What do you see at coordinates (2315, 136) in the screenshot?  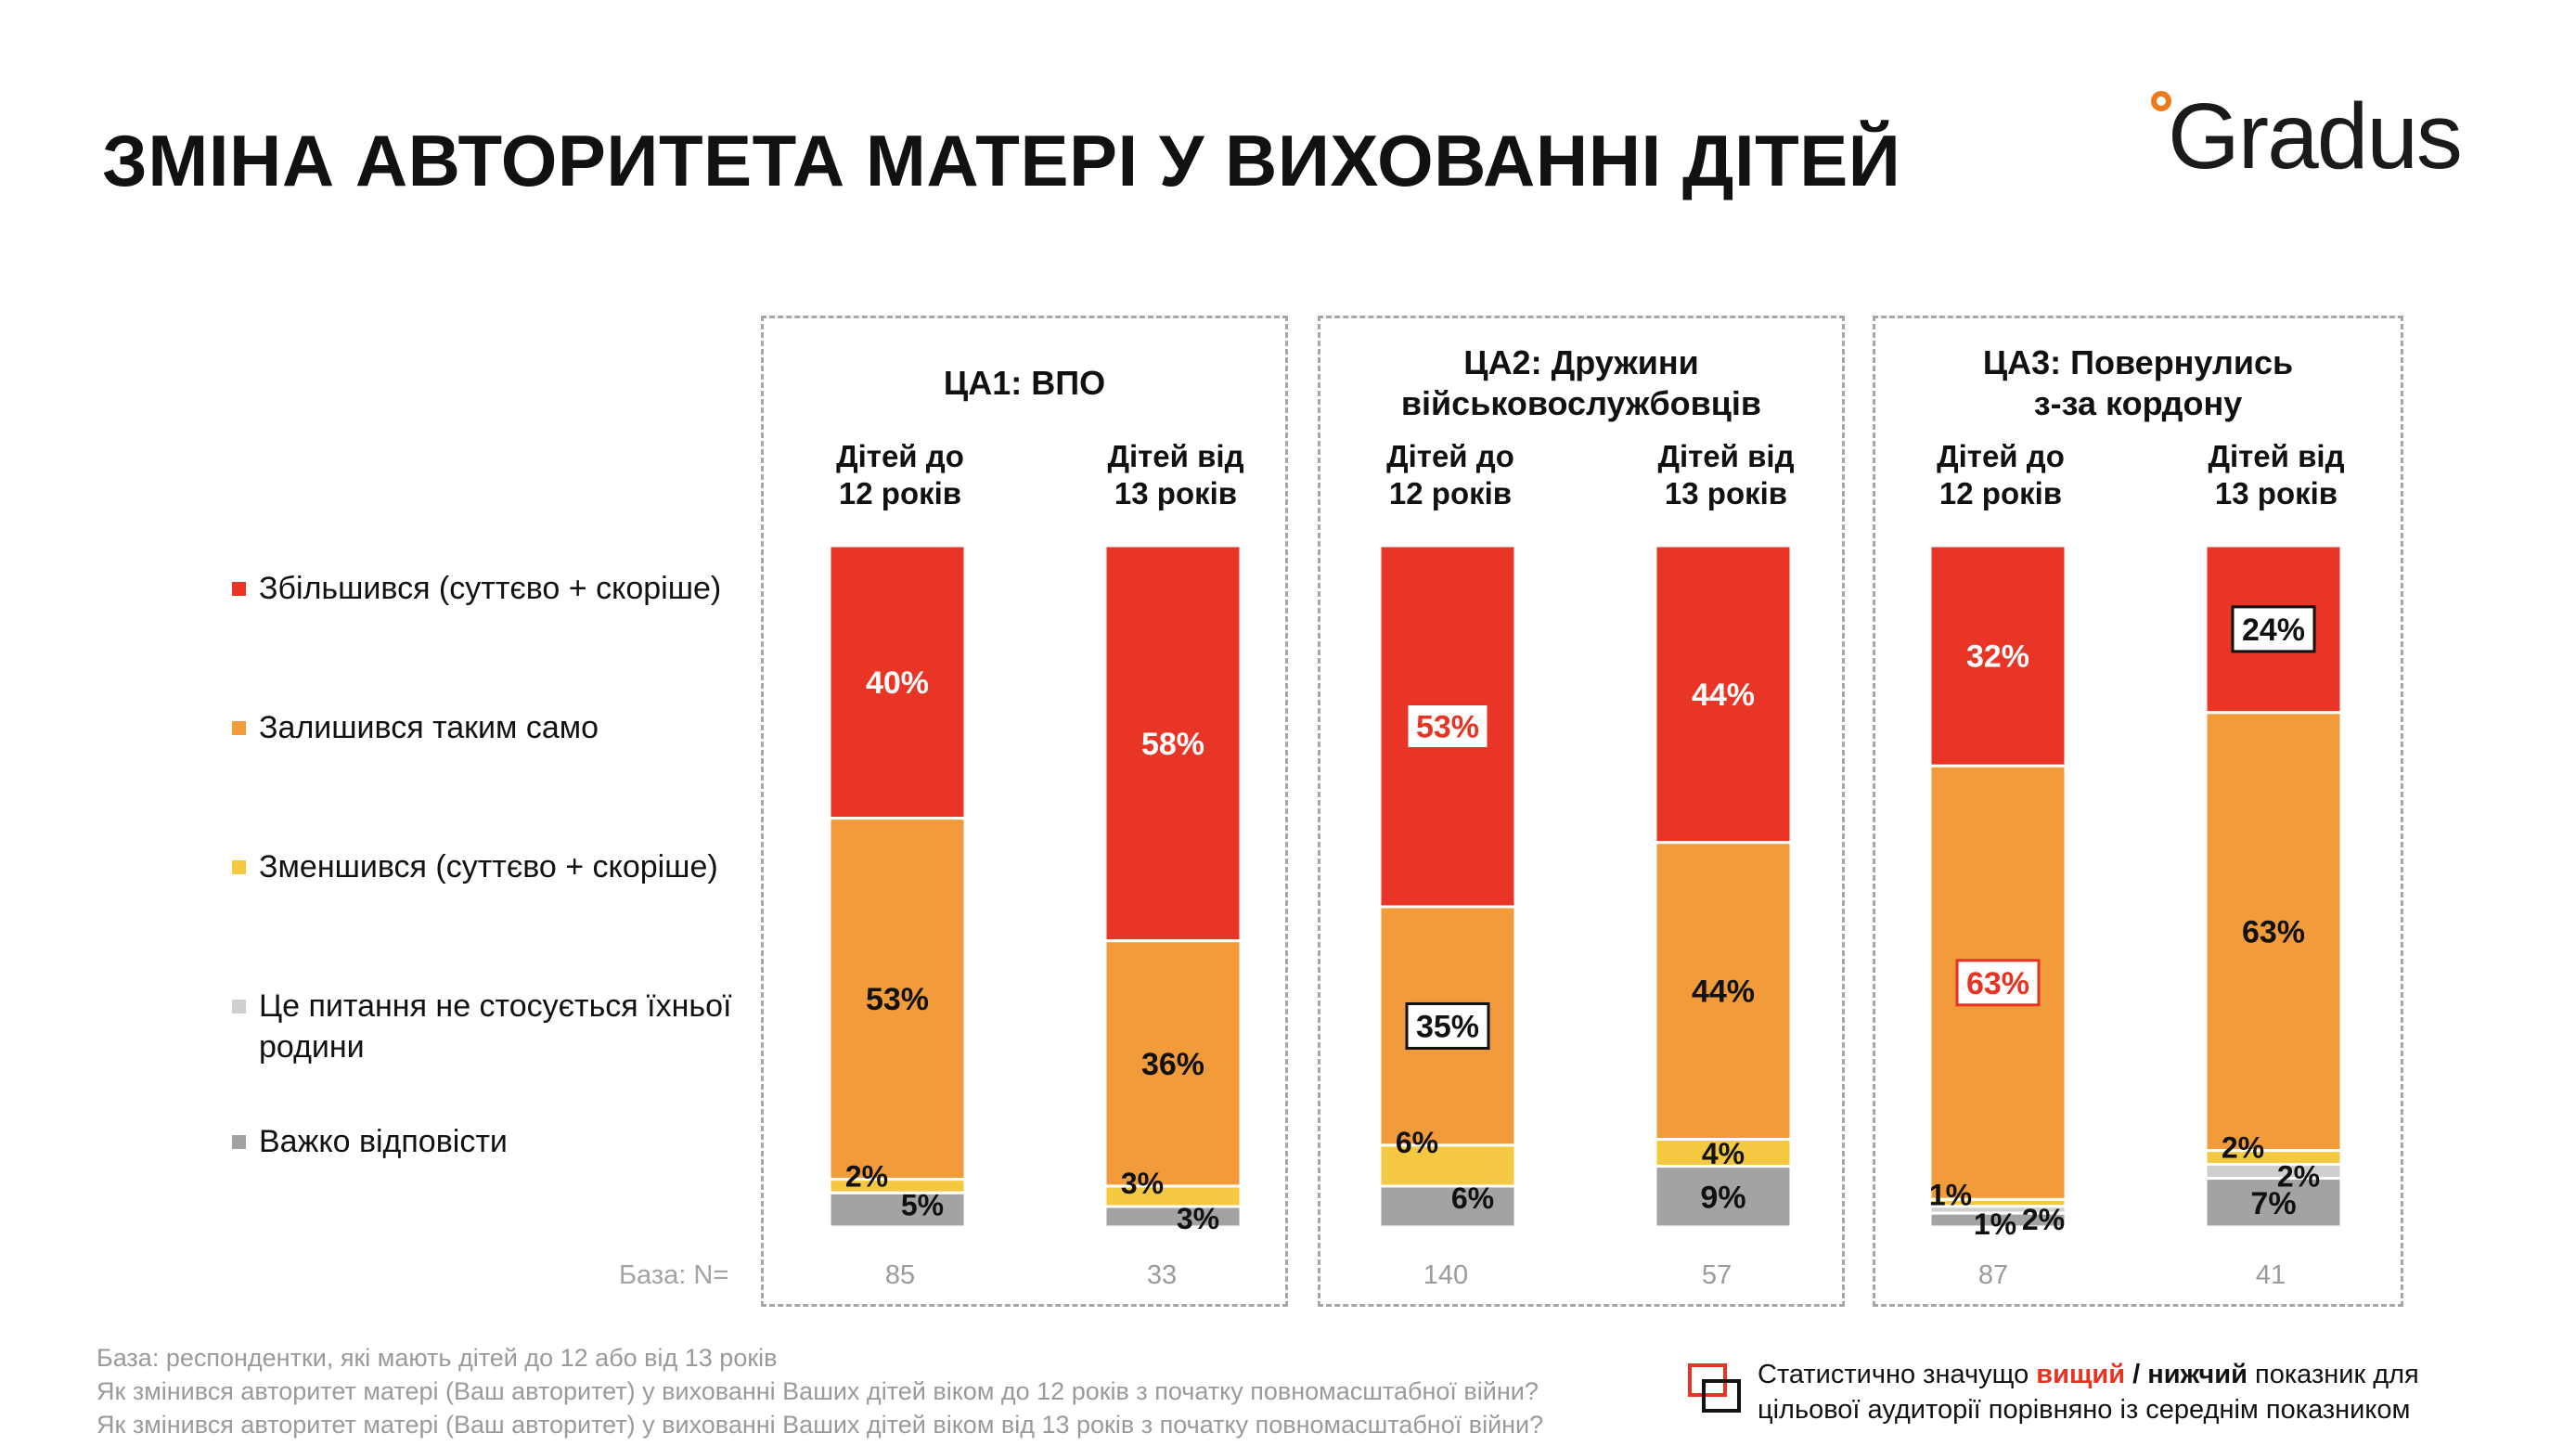 I see `logo-text: Gradus` at bounding box center [2315, 136].